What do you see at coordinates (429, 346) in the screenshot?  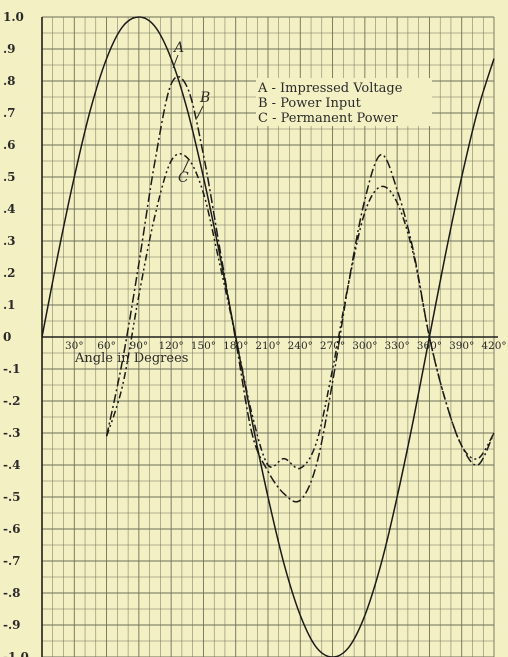 I see `x-tick-label: 360°` at bounding box center [429, 346].